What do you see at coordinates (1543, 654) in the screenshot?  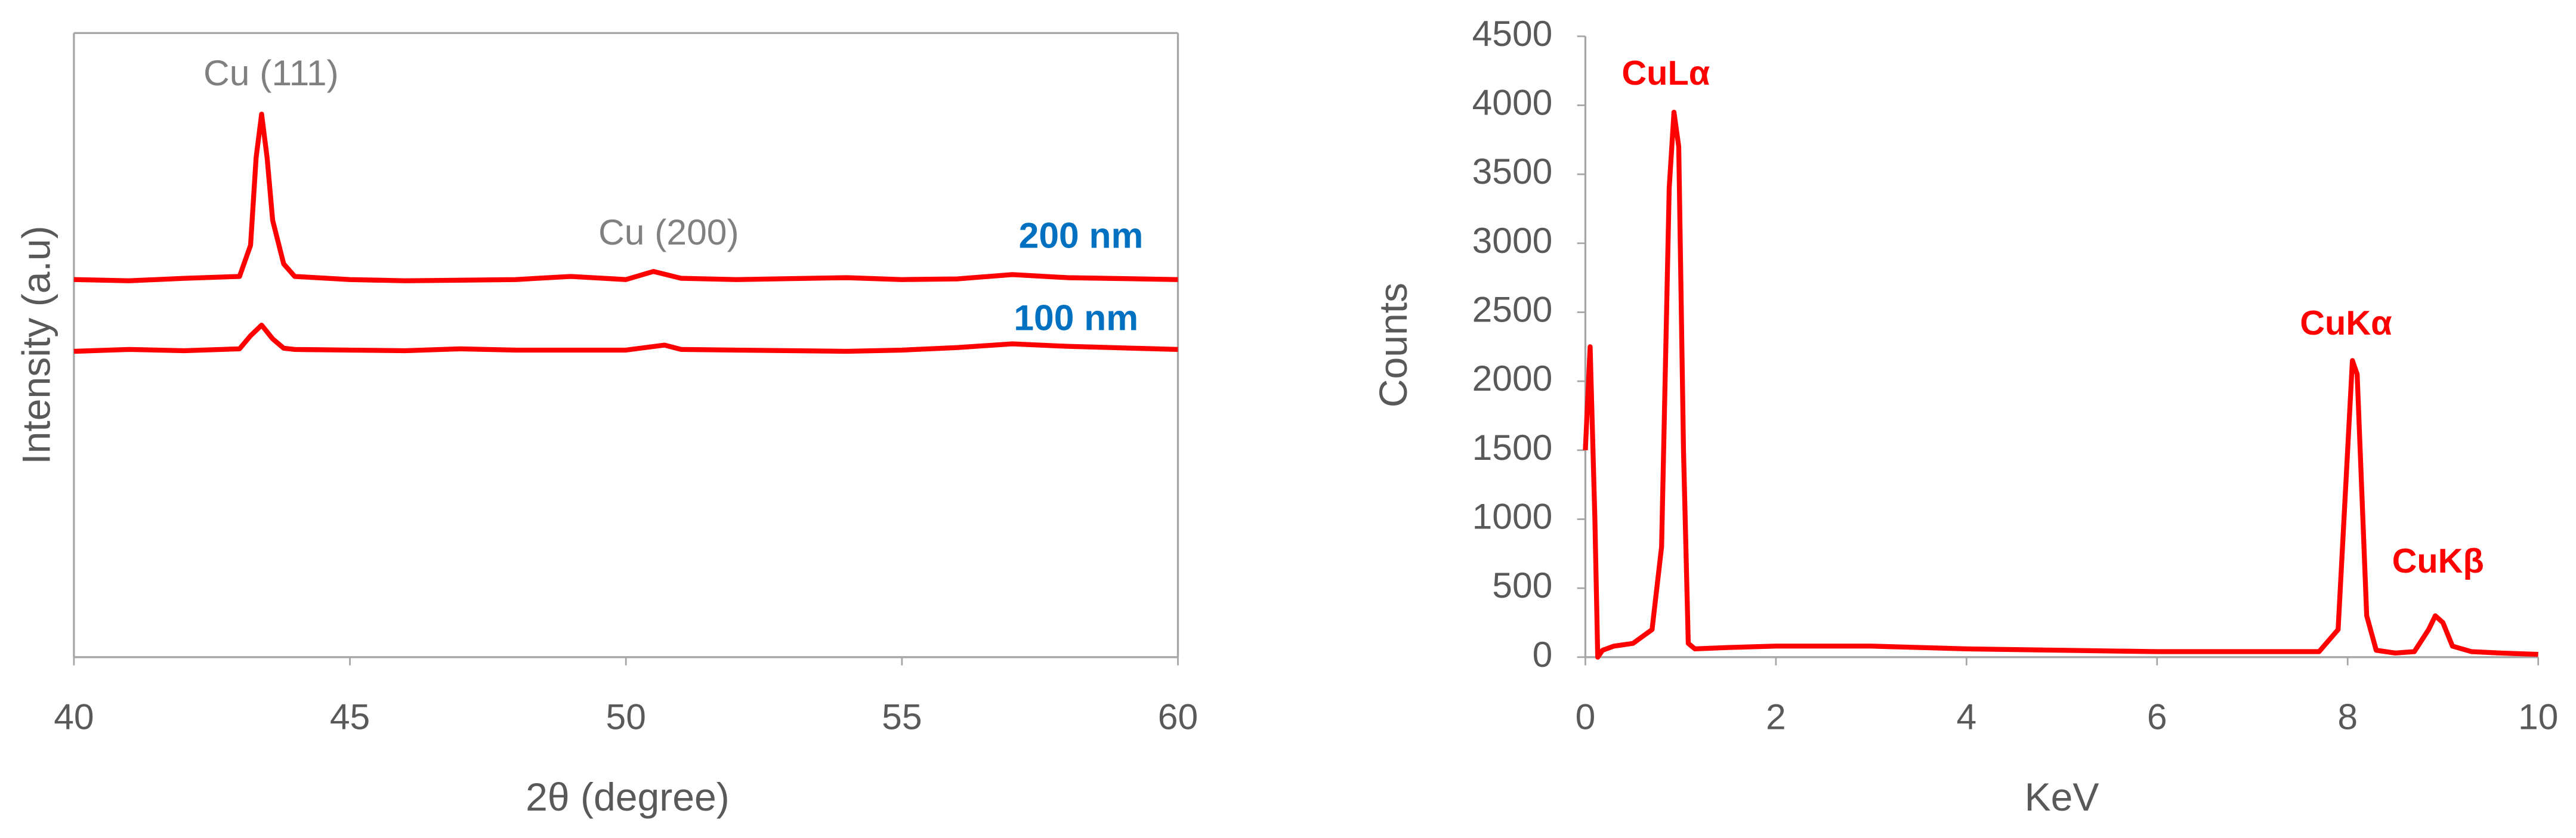 I see `y-tick-label: 0` at bounding box center [1543, 654].